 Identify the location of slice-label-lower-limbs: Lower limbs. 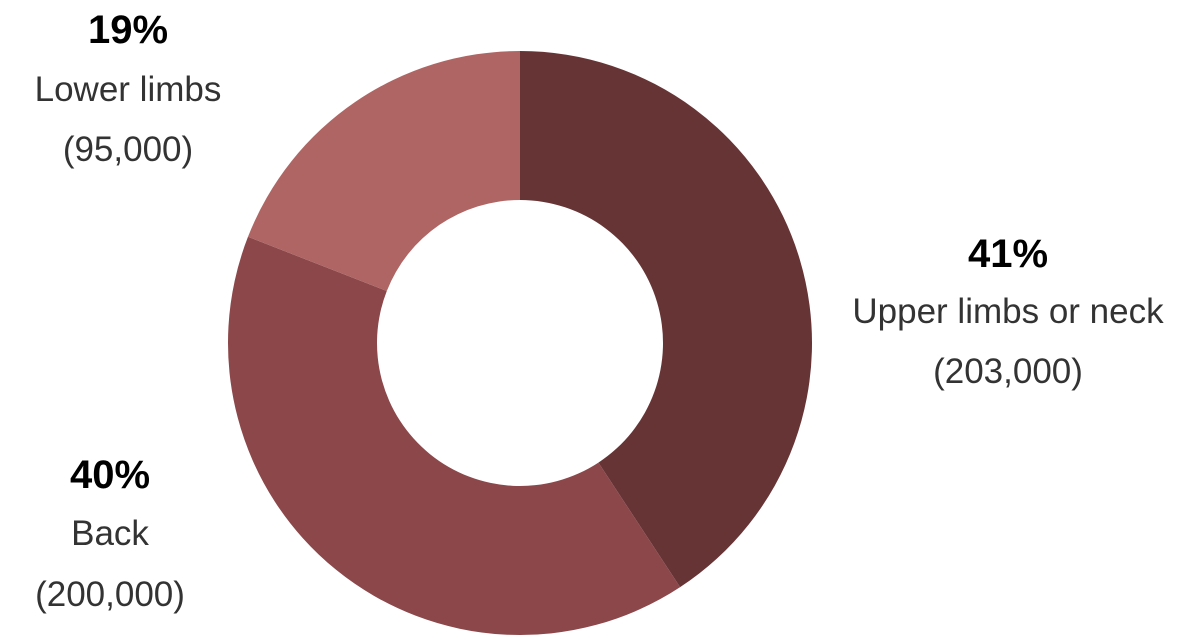
(128, 89).